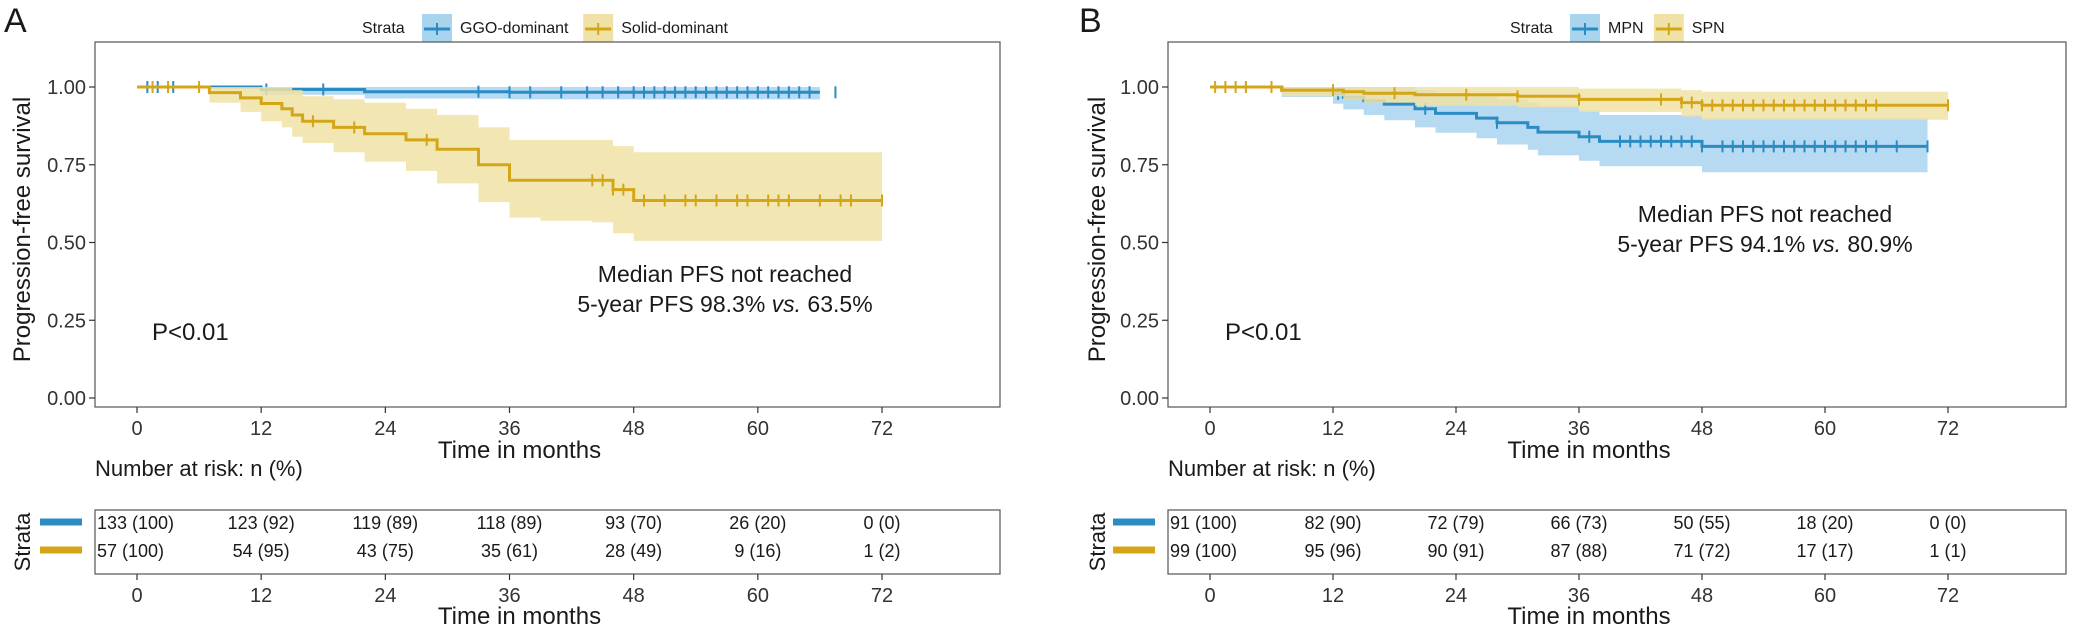  I want to click on legend: Strata MPN SPN, so click(1617, 29).